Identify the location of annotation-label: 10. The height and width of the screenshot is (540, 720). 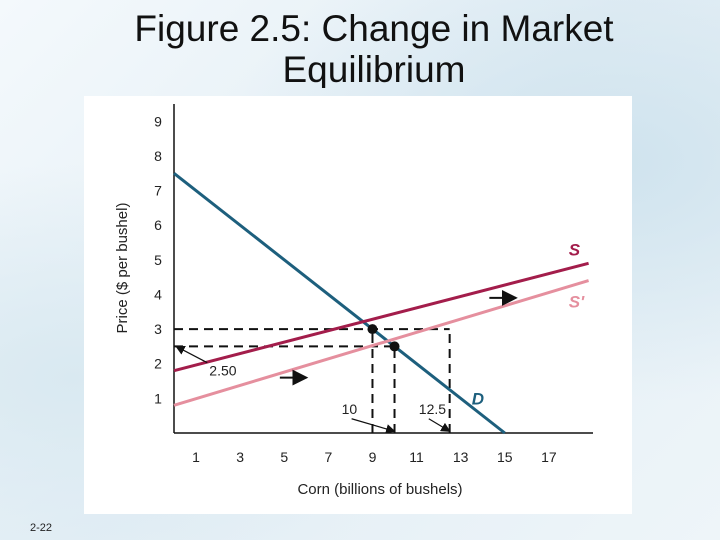
(350, 409).